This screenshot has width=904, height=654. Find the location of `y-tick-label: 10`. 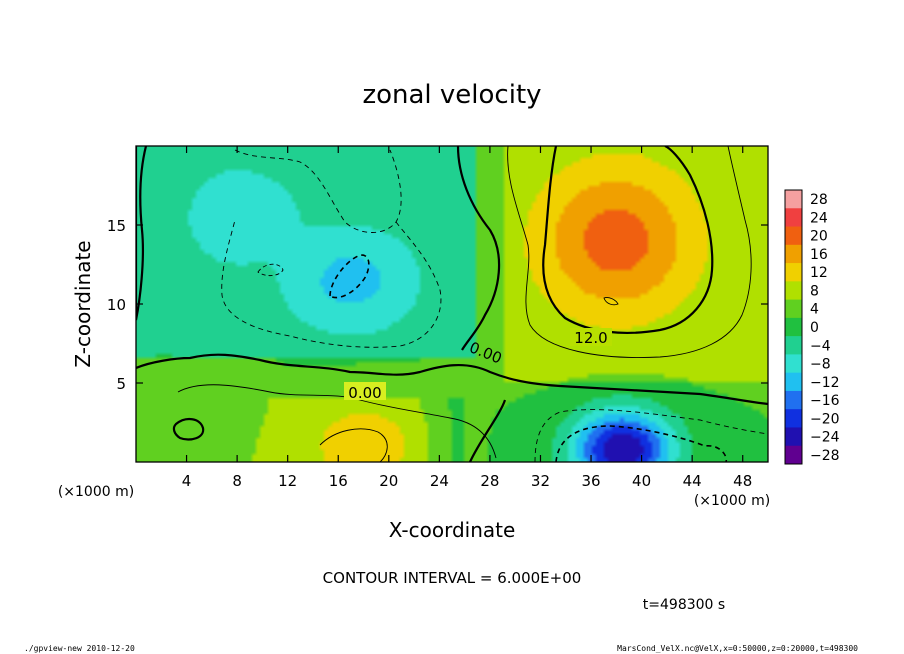

y-tick-label: 10 is located at coordinates (116, 305).